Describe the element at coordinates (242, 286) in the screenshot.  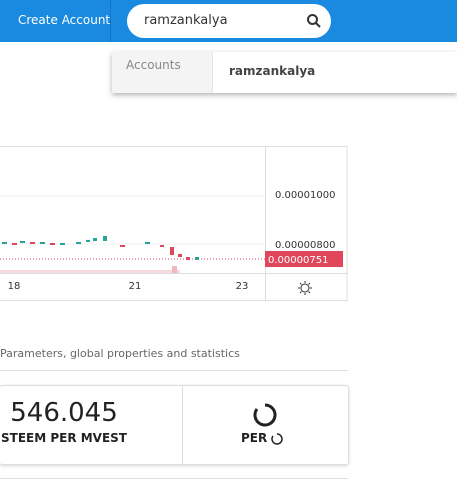
I see `date-label: 23` at that location.